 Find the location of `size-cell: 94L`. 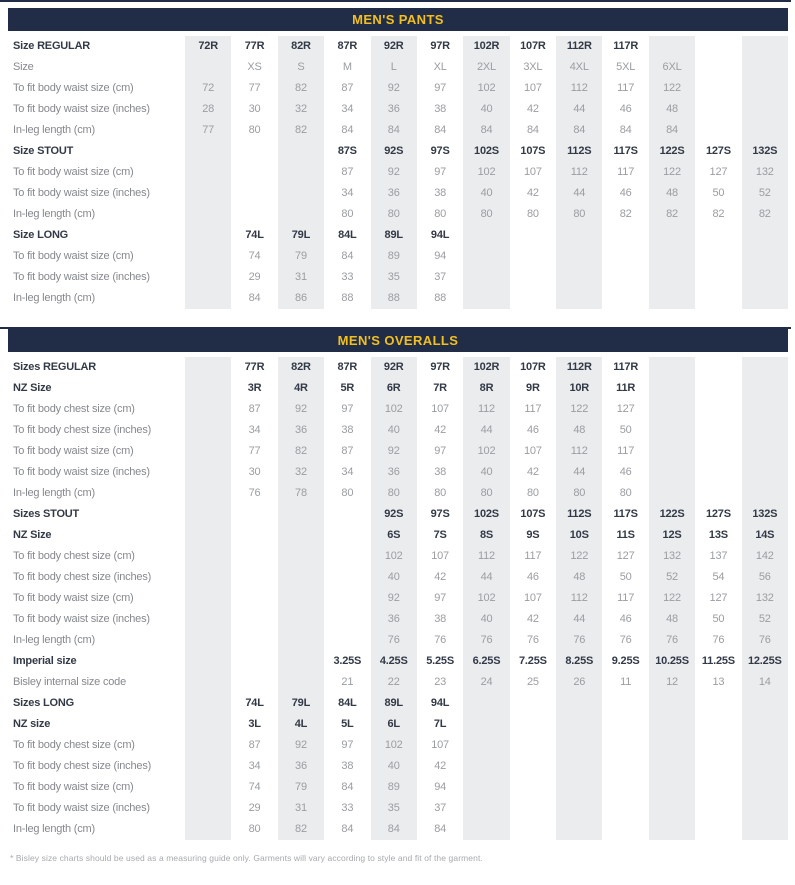

size-cell: 94L is located at coordinates (440, 703).